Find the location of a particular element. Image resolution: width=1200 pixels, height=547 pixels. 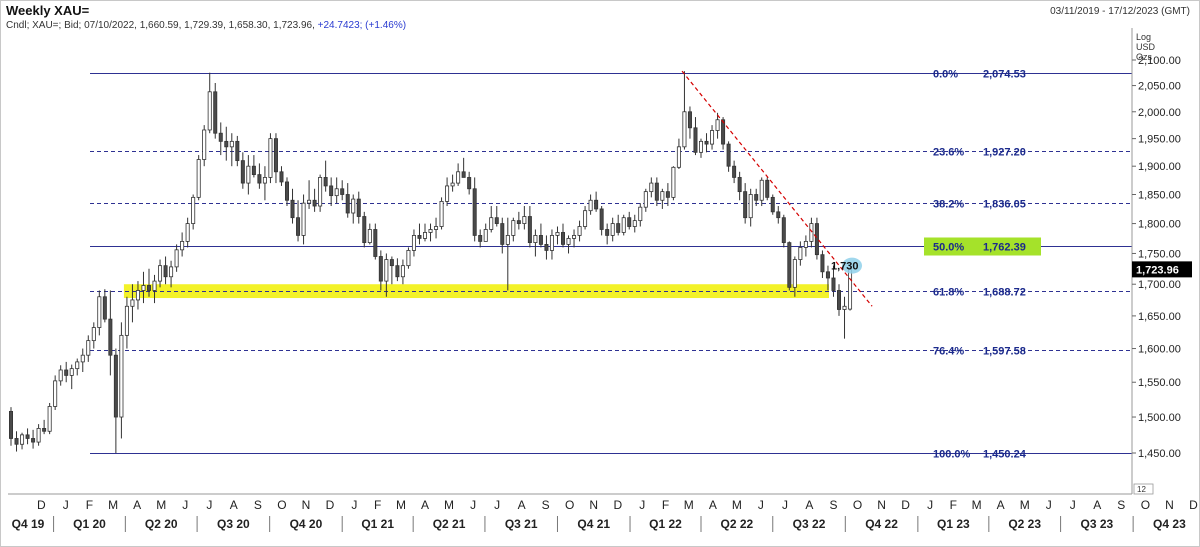

corner-label: 12 is located at coordinates (1141, 489).